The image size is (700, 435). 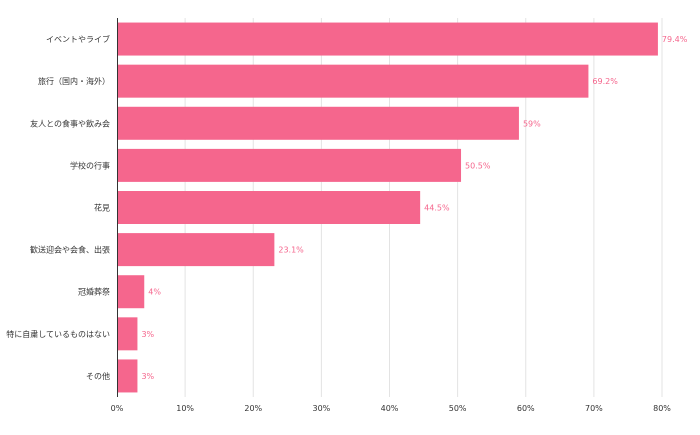 I want to click on data-label: 4%, so click(x=154, y=292).